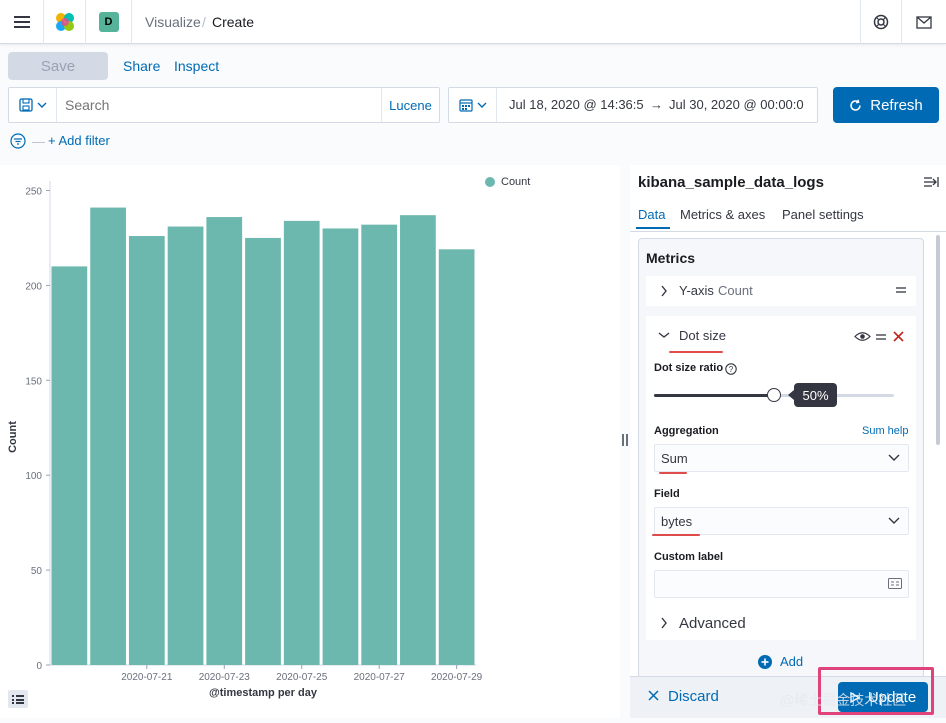  What do you see at coordinates (33, 191) in the screenshot?
I see `y-tick-label: 250` at bounding box center [33, 191].